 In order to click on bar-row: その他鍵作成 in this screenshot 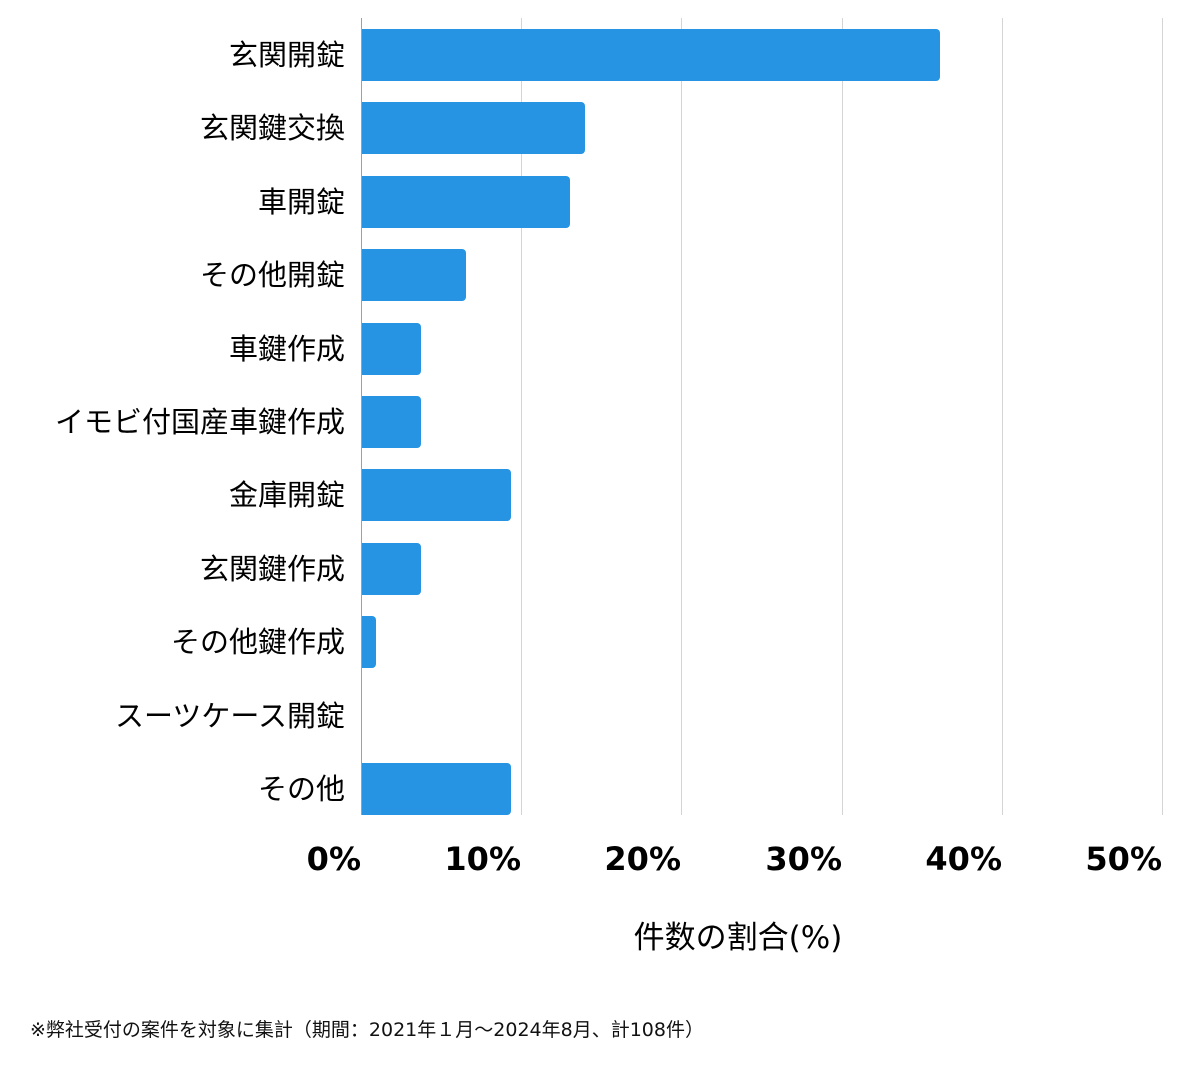, I will do `click(600, 642)`.